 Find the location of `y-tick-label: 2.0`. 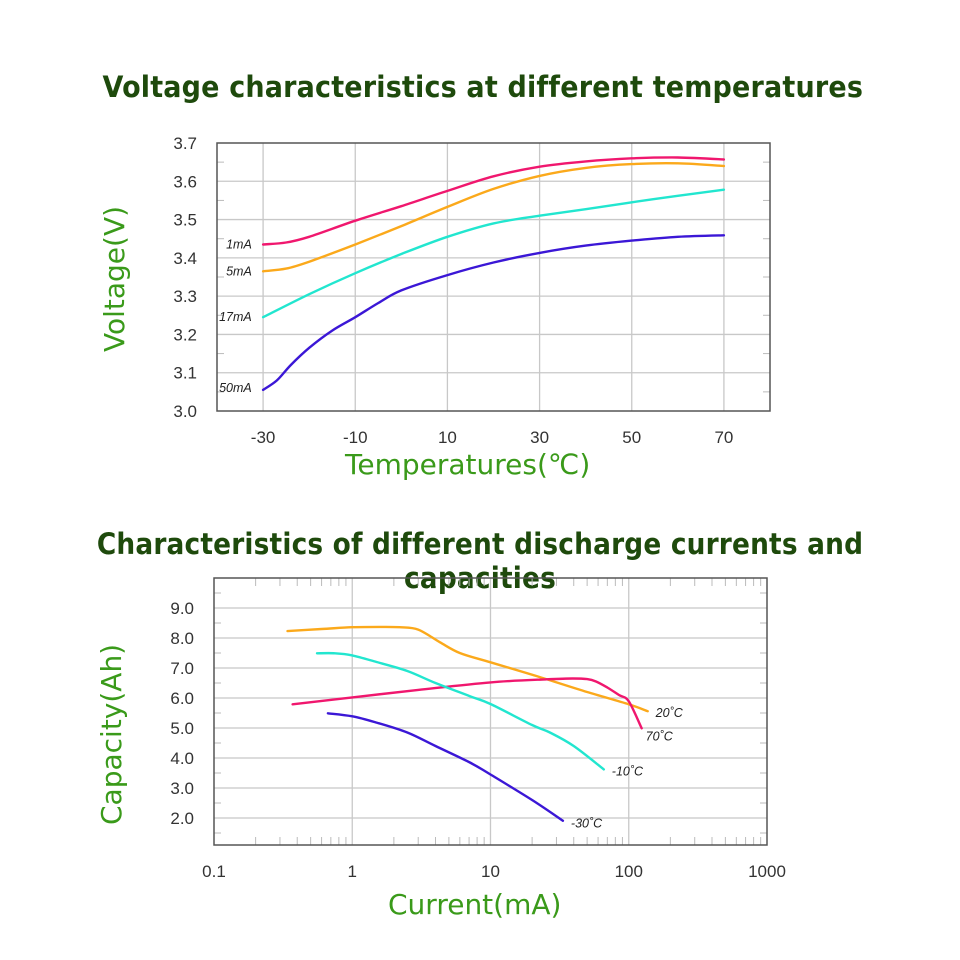

y-tick-label: 2.0 is located at coordinates (182, 818).